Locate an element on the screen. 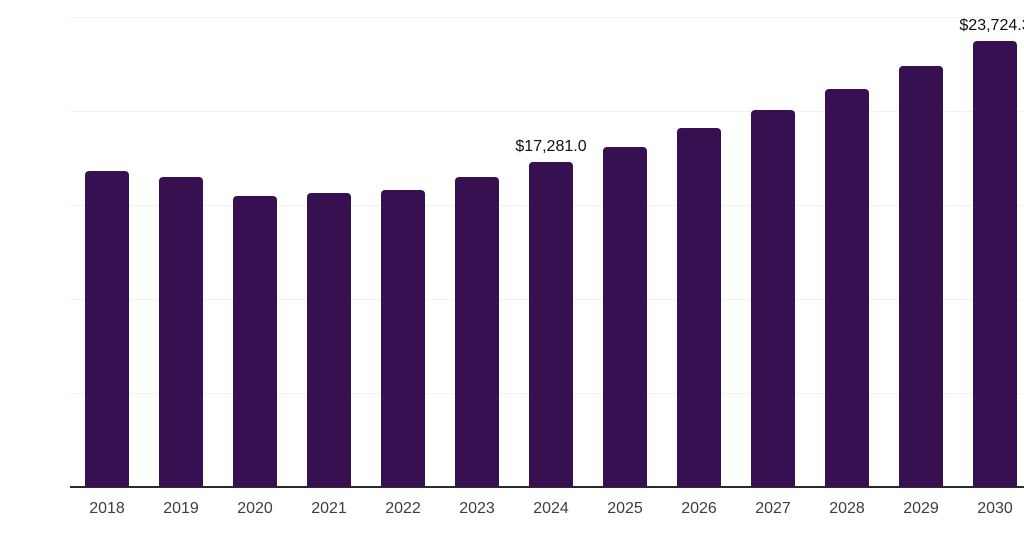 This screenshot has width=1024, height=544. x-tick-label-2019: 2019 is located at coordinates (181, 508).